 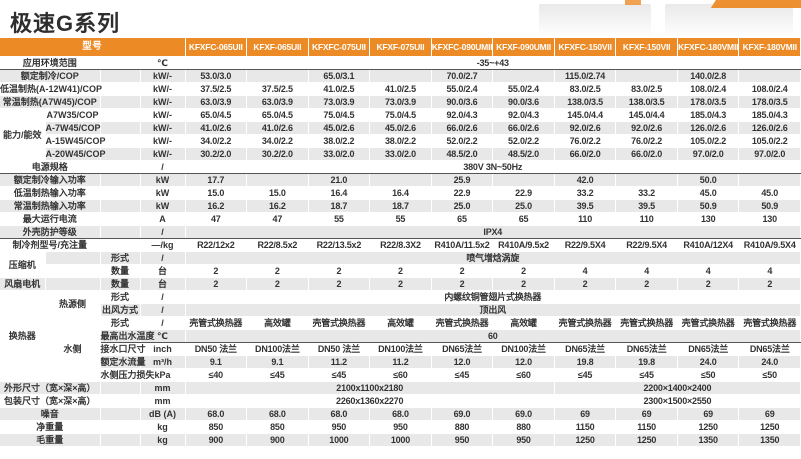 I want to click on spec-value: 1150, so click(x=646, y=427).